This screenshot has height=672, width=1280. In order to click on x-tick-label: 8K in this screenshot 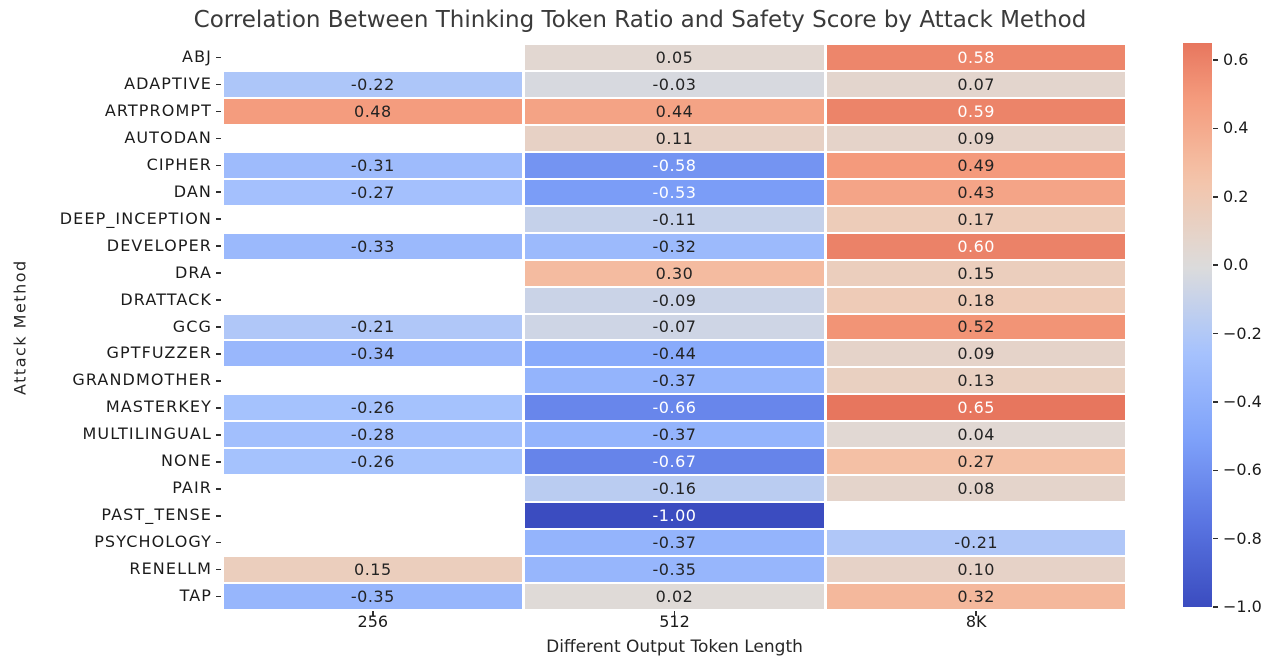, I will do `click(976, 621)`.